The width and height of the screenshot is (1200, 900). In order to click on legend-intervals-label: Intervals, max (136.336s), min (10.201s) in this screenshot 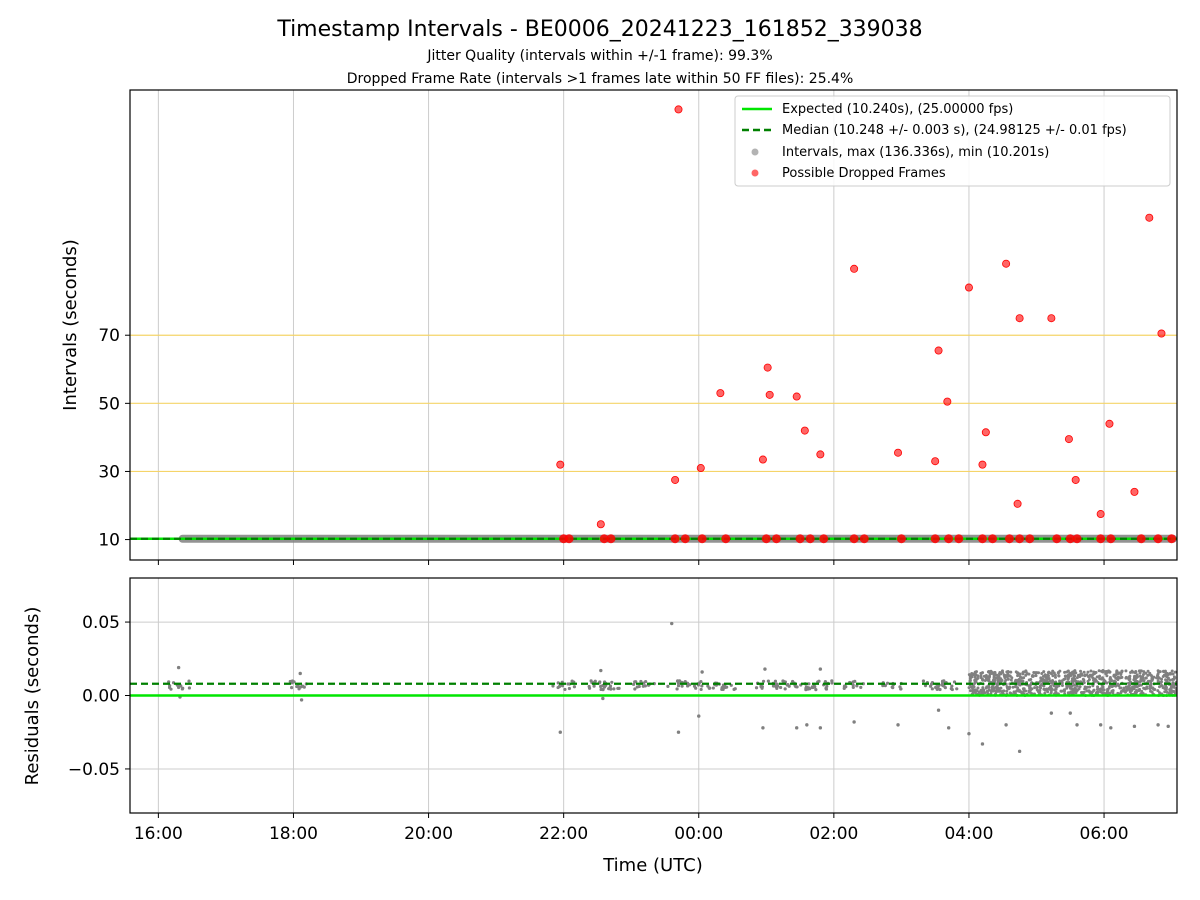, I will do `click(915, 152)`.